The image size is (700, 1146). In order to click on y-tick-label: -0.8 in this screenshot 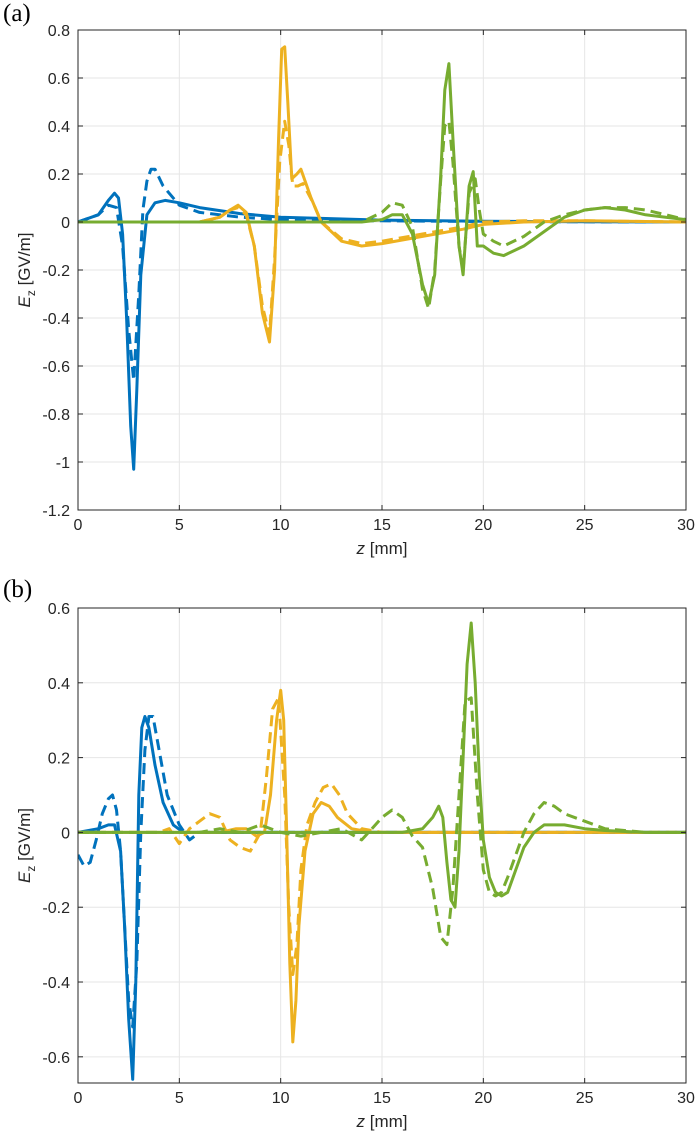, I will do `click(56, 415)`.